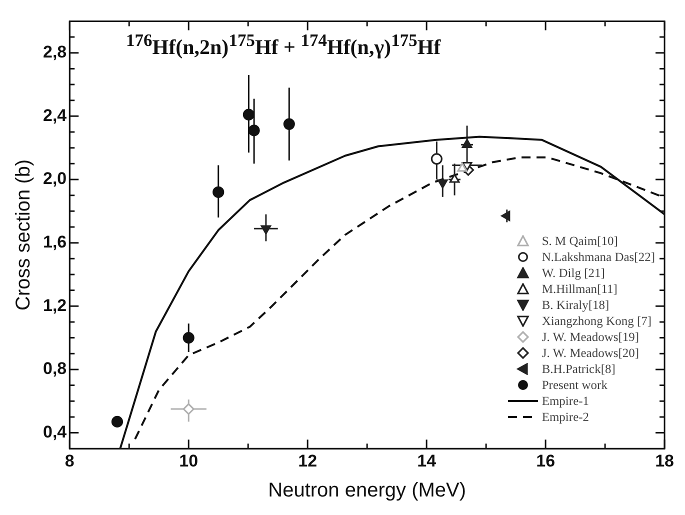 The image size is (685, 515). I want to click on x-tick-label: 12, so click(308, 460).